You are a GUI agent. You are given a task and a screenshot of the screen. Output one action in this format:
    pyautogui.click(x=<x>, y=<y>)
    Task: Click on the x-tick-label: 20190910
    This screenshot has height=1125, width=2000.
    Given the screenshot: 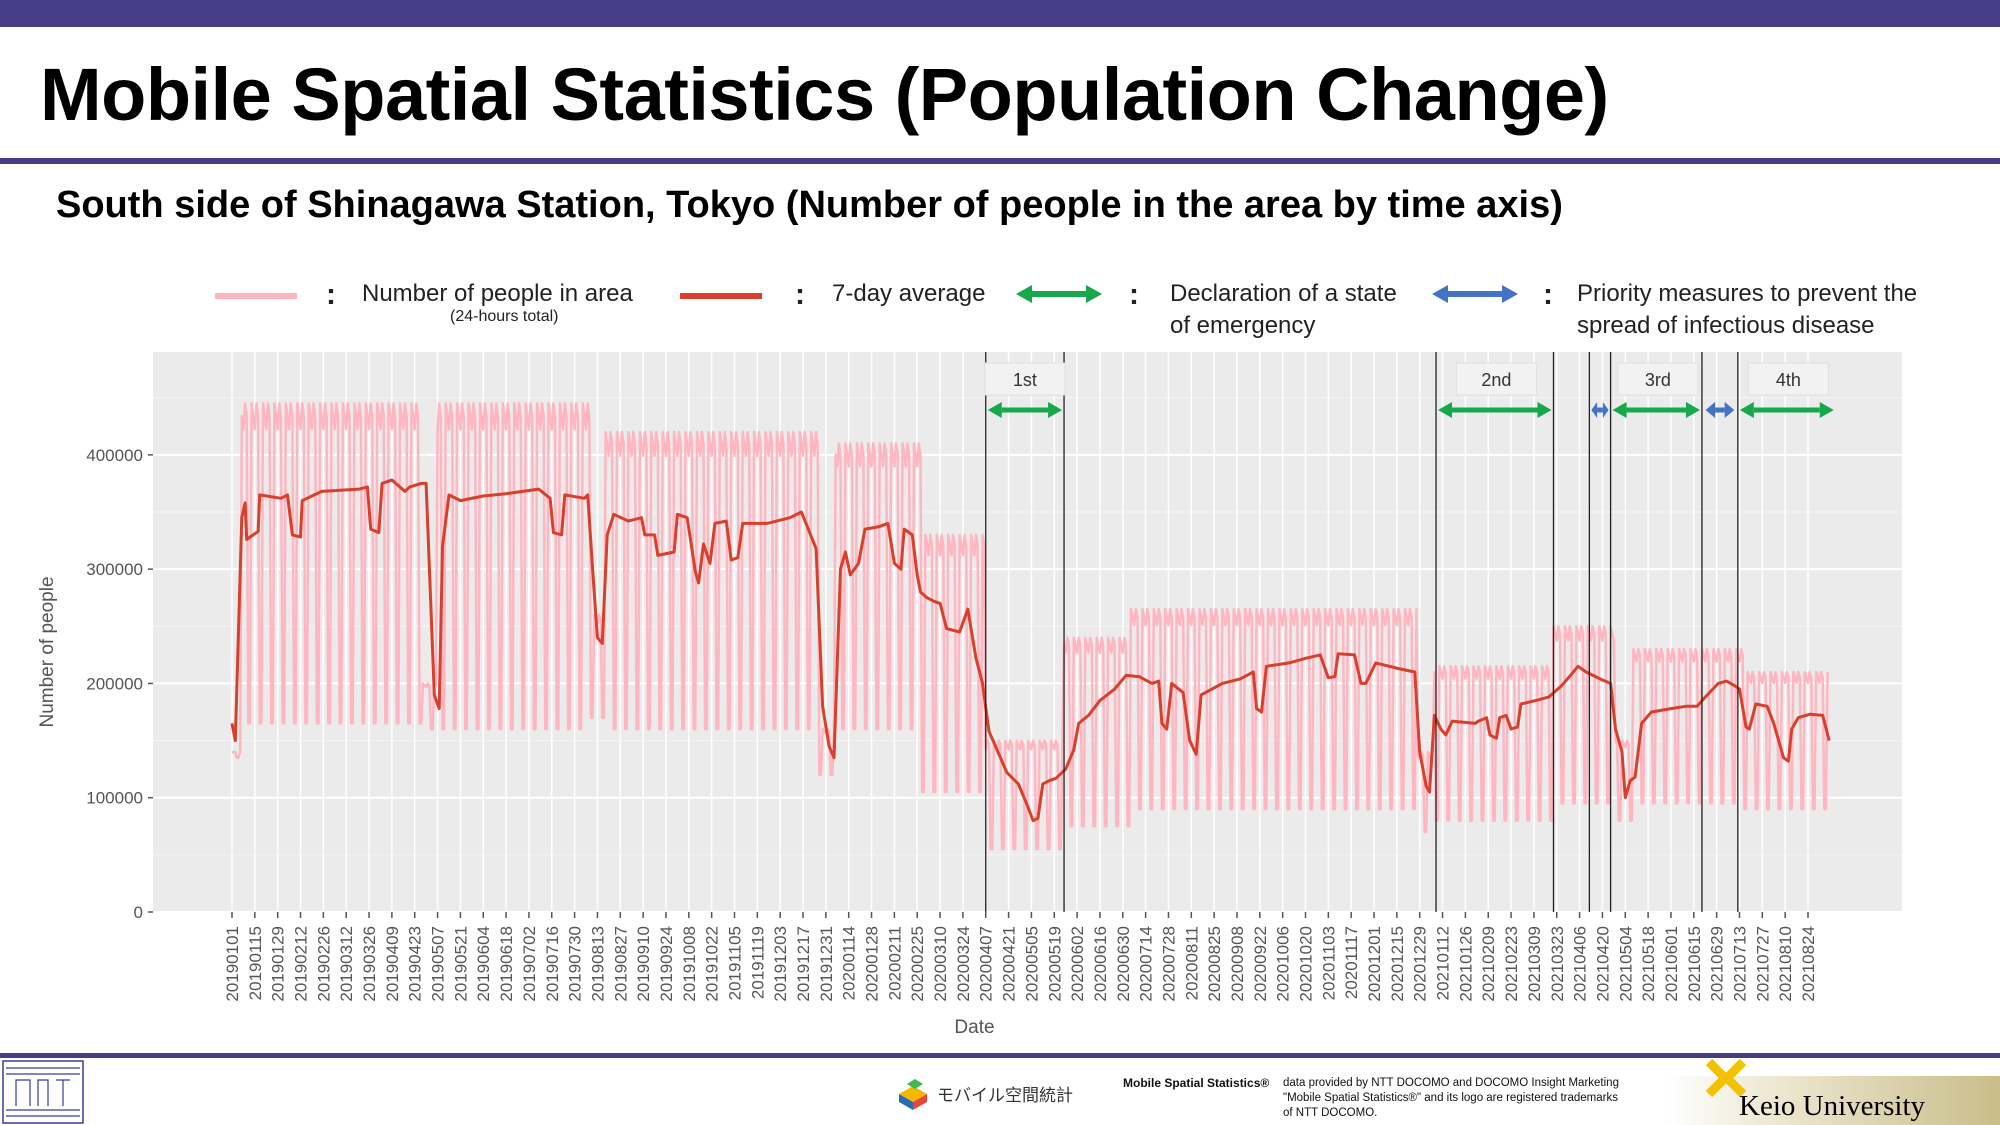 What is the action you would take?
    pyautogui.click(x=643, y=964)
    